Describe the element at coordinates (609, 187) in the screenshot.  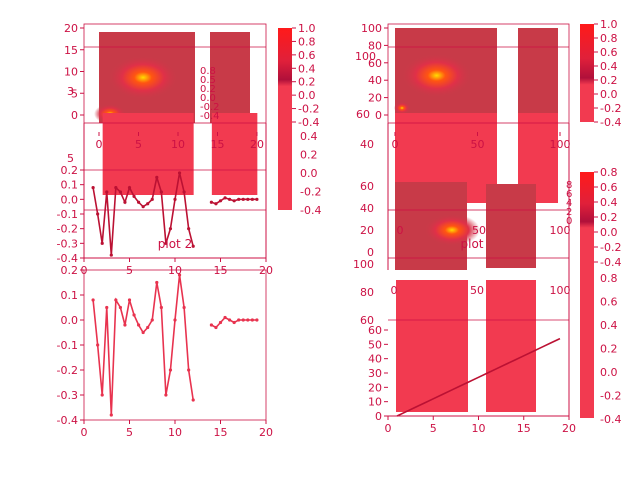
I see `colorbar-right-mid-label: 0.6` at that location.